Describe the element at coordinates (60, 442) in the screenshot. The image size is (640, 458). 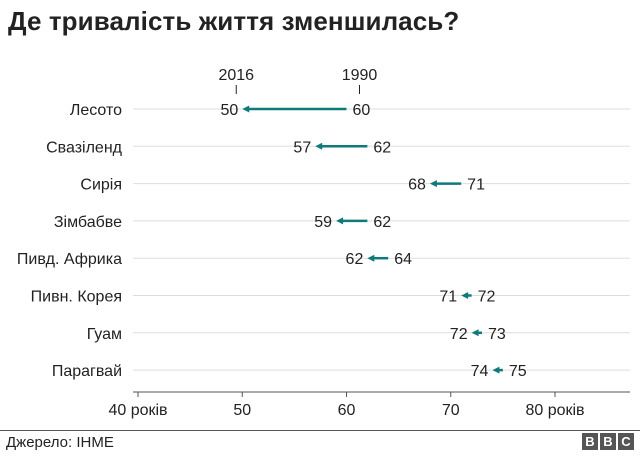
I see `source-label: Джерело: IHME` at that location.